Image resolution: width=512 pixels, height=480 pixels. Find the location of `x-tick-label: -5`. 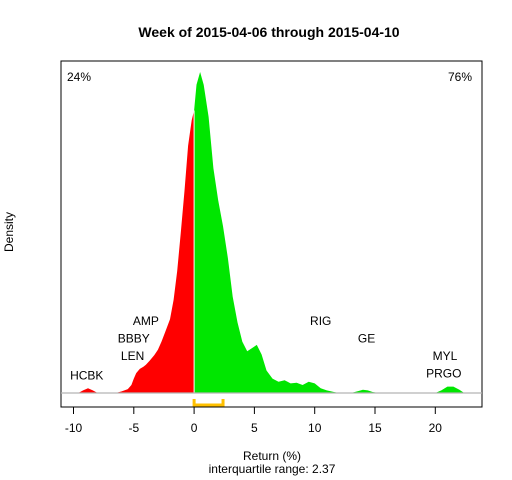

x-tick-label: -5 is located at coordinates (133, 428).